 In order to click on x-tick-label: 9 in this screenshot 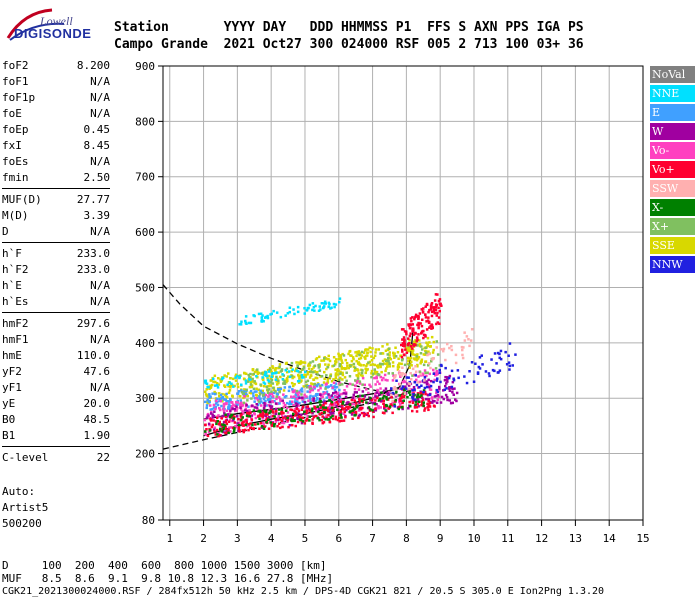, I will do `click(440, 538)`.